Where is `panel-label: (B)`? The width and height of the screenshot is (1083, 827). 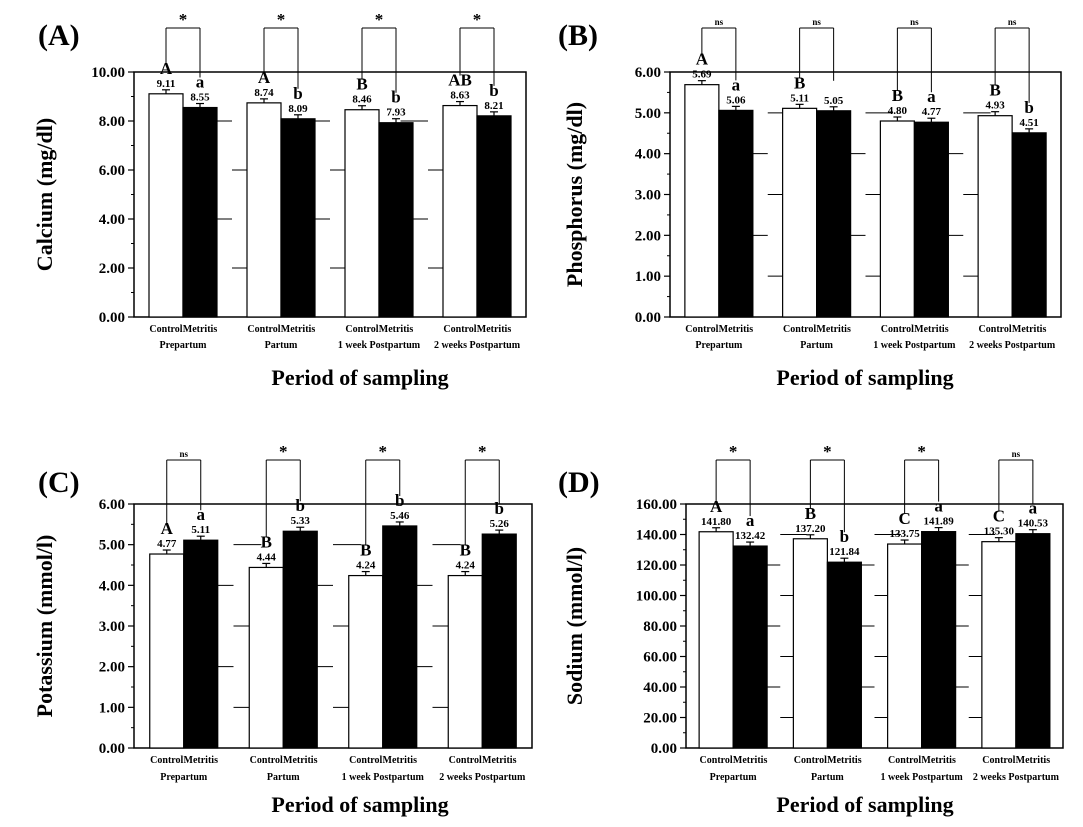 panel-label: (B) is located at coordinates (578, 35).